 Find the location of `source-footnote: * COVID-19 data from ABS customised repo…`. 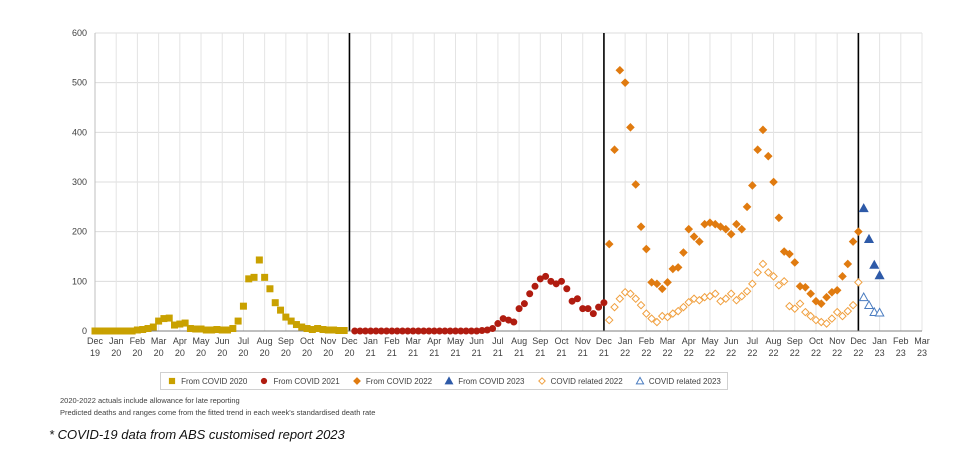

source-footnote: * COVID-19 data from ABS customised repo… is located at coordinates (197, 434).